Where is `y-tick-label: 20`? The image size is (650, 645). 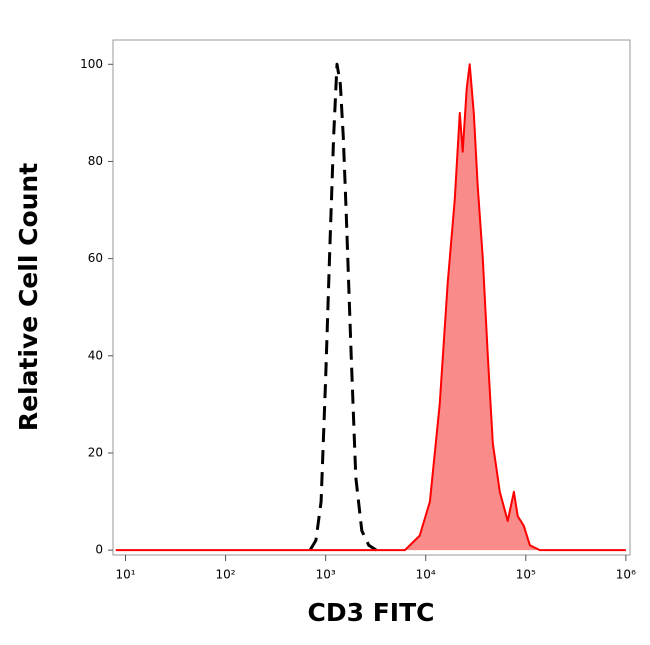 y-tick-label: 20 is located at coordinates (95, 452).